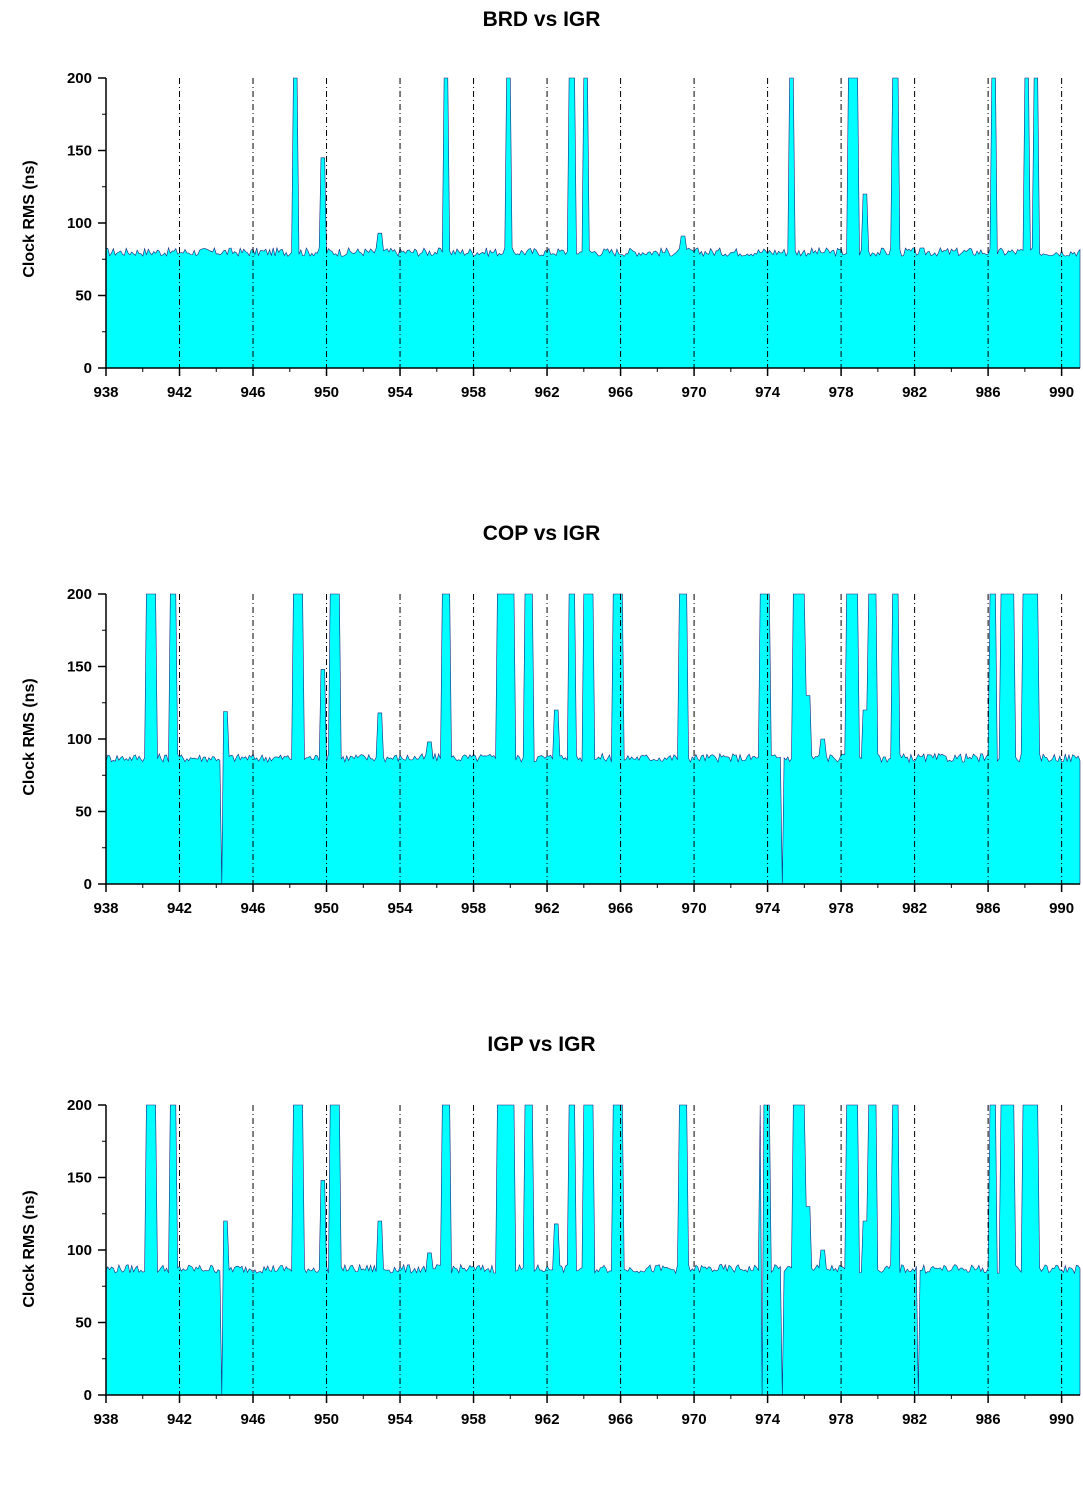 Image resolution: width=1083 pixels, height=1497 pixels. What do you see at coordinates (541, 533) in the screenshot?
I see `chart-title: COP vs IGR` at bounding box center [541, 533].